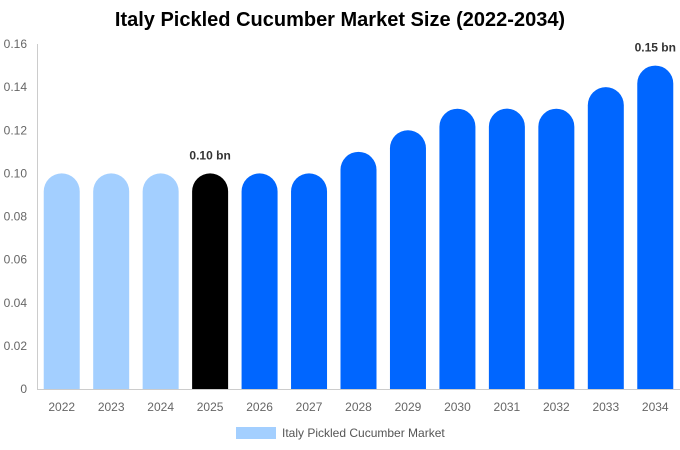  What do you see at coordinates (111, 281) in the screenshot?
I see `bar-2023` at bounding box center [111, 281].